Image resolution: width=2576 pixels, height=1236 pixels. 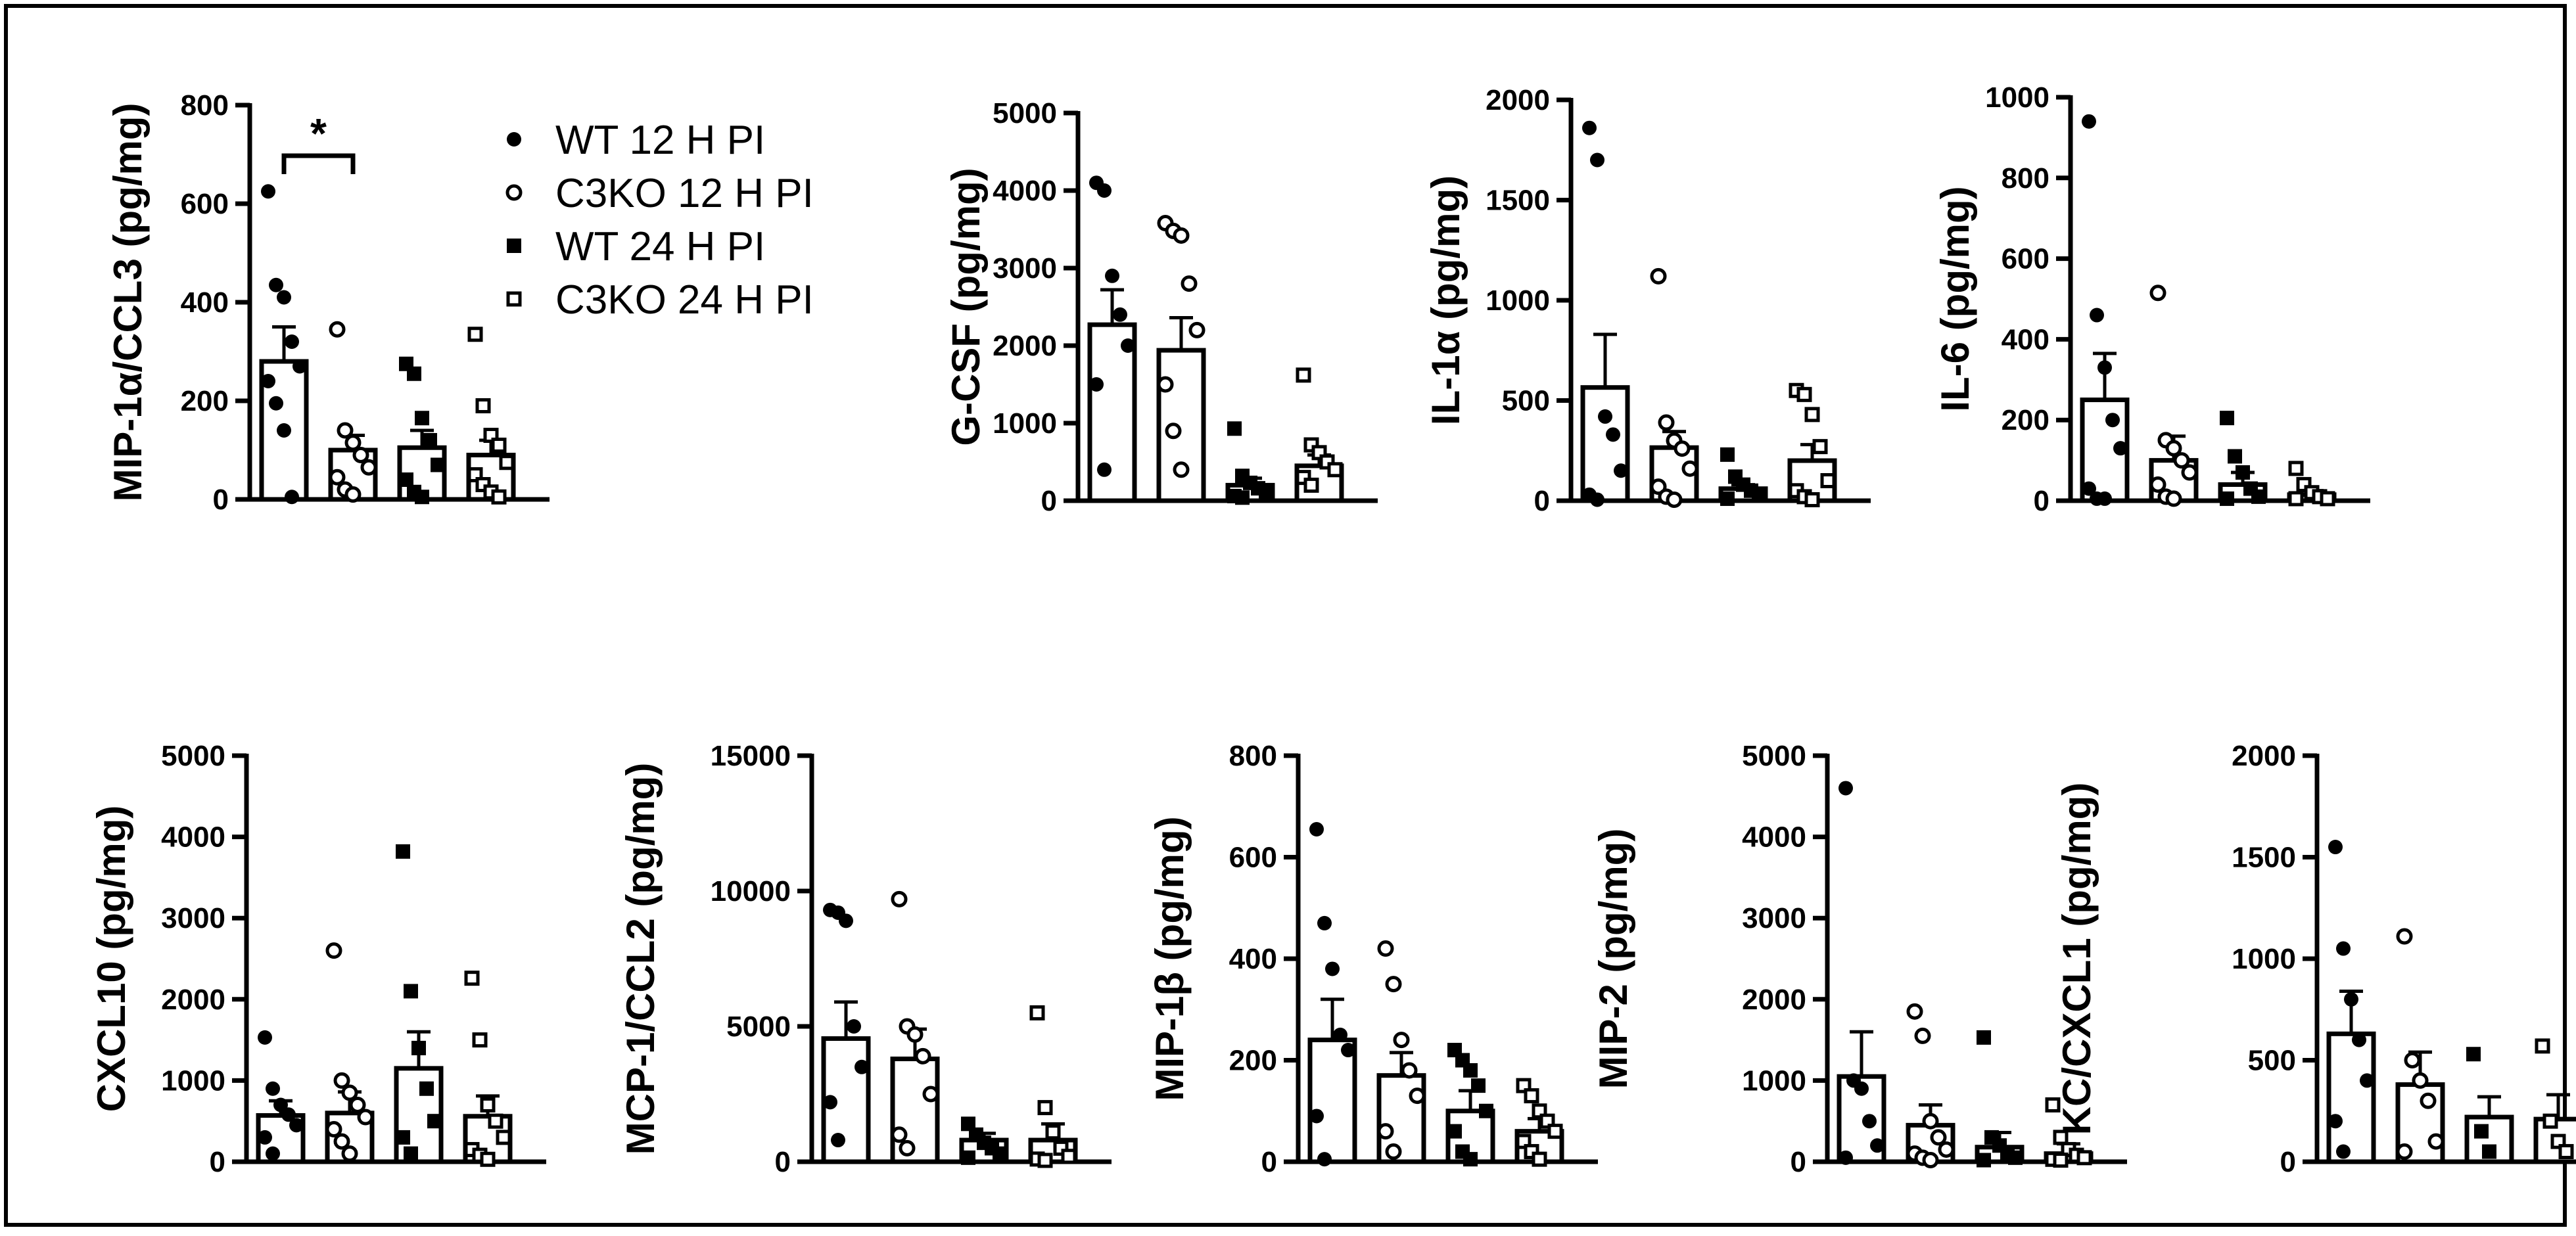 I want to click on y-tick-label: 500, so click(x=2272, y=1061).